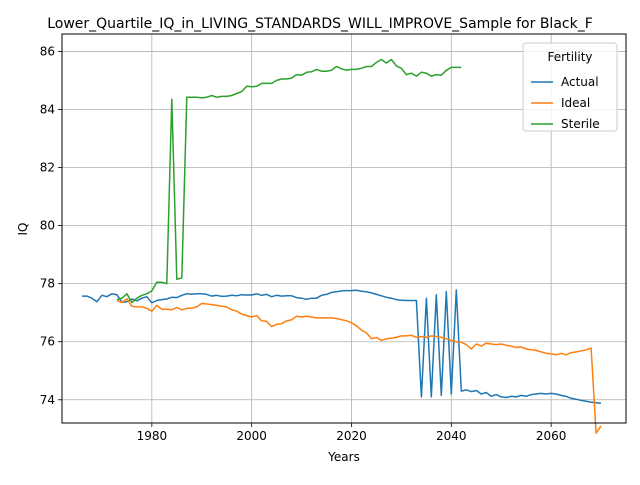 The width and height of the screenshot is (640, 485). What do you see at coordinates (47, 400) in the screenshot?
I see `y-tick-label: 74` at bounding box center [47, 400].